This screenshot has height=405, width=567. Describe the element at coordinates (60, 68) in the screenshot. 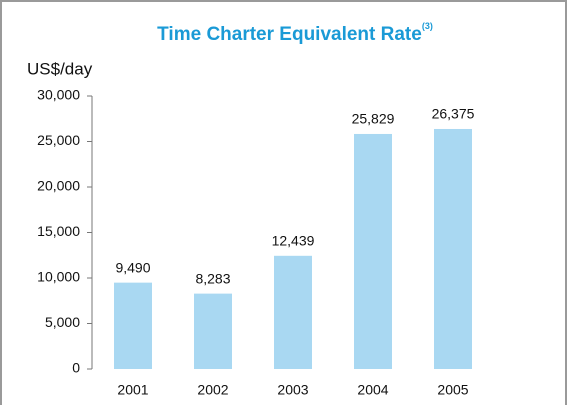

I see `y-axis-label: US$/day` at that location.